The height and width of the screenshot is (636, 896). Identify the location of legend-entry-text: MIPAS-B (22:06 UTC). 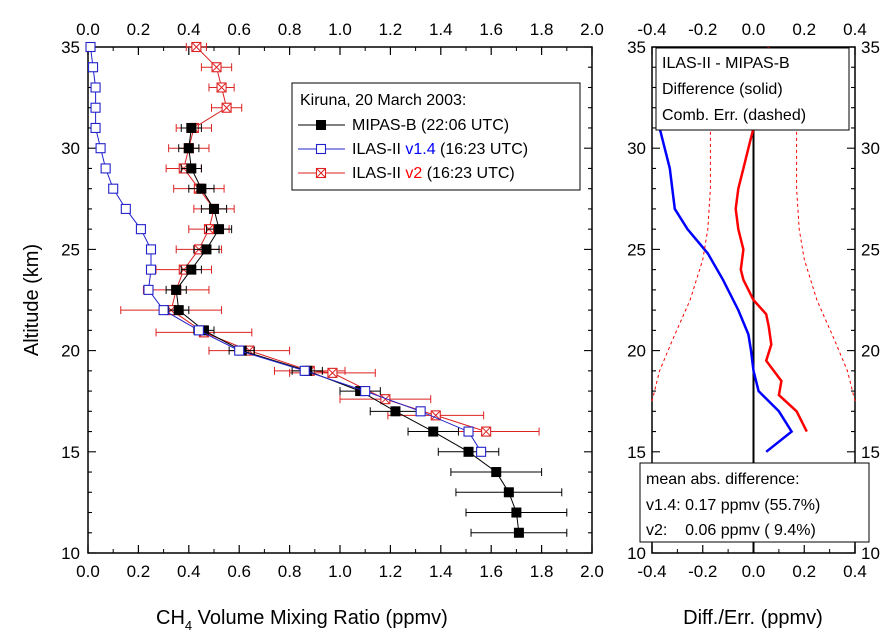
(430, 125).